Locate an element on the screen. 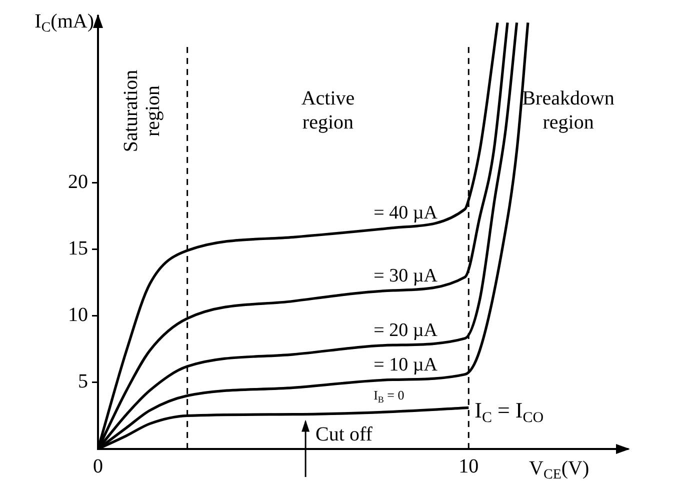 Image resolution: width=681 pixels, height=482 pixels. annotation: Breakdown region is located at coordinates (568, 110).